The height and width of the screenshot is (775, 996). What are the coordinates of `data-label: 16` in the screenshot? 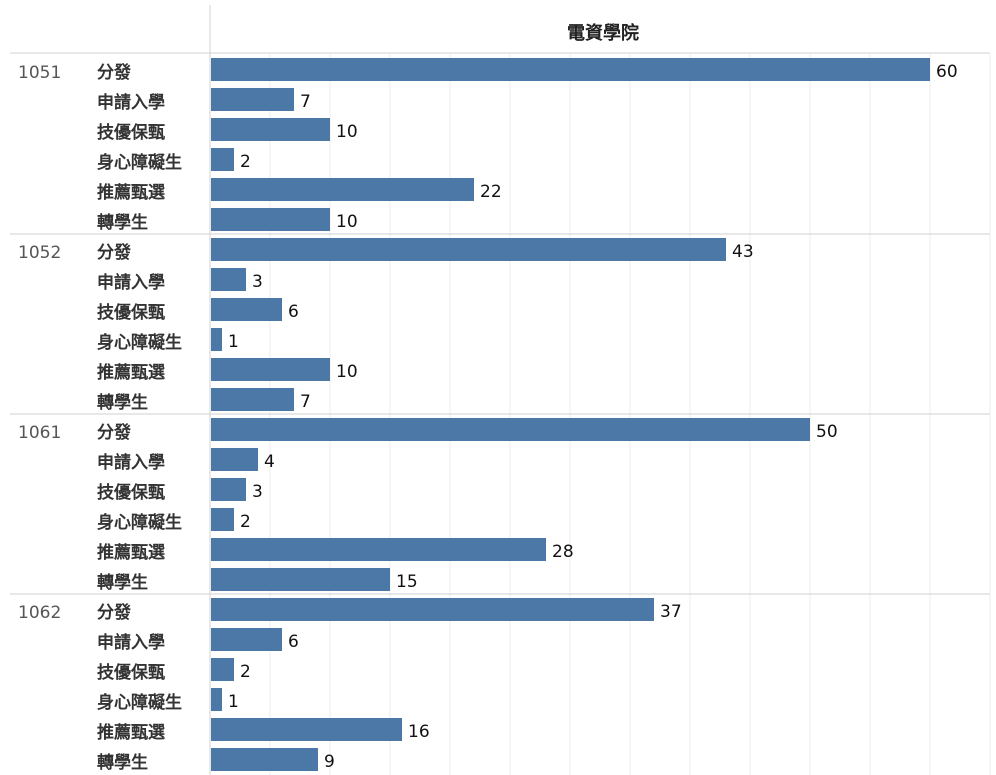 It's located at (419, 732).